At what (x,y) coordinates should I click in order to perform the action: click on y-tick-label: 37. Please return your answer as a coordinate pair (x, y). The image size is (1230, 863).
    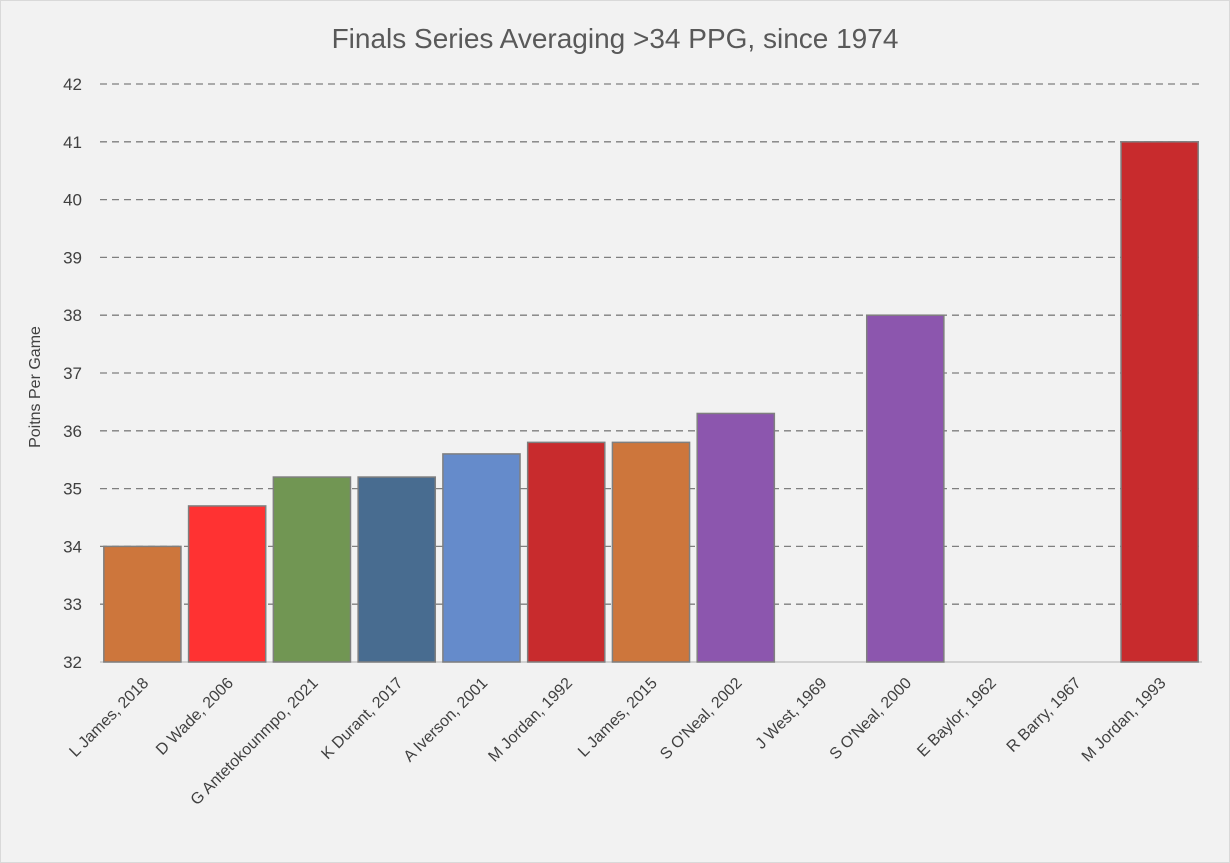
    Looking at the image, I should click on (72, 373).